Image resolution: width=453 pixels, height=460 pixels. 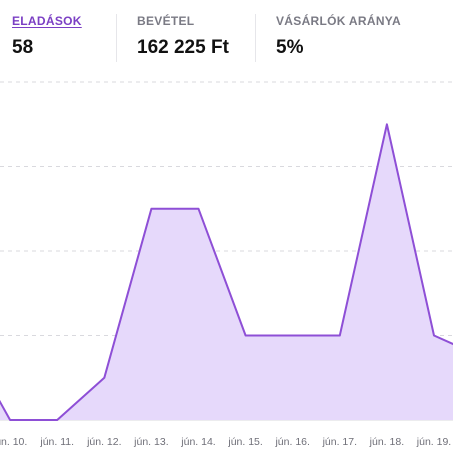 I want to click on x-tick-label: jún. 19., so click(x=433, y=442).